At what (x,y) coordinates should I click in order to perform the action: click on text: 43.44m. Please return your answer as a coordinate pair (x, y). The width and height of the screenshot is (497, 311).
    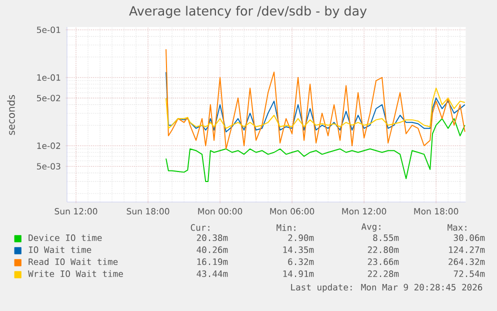
    Looking at the image, I should click on (212, 274).